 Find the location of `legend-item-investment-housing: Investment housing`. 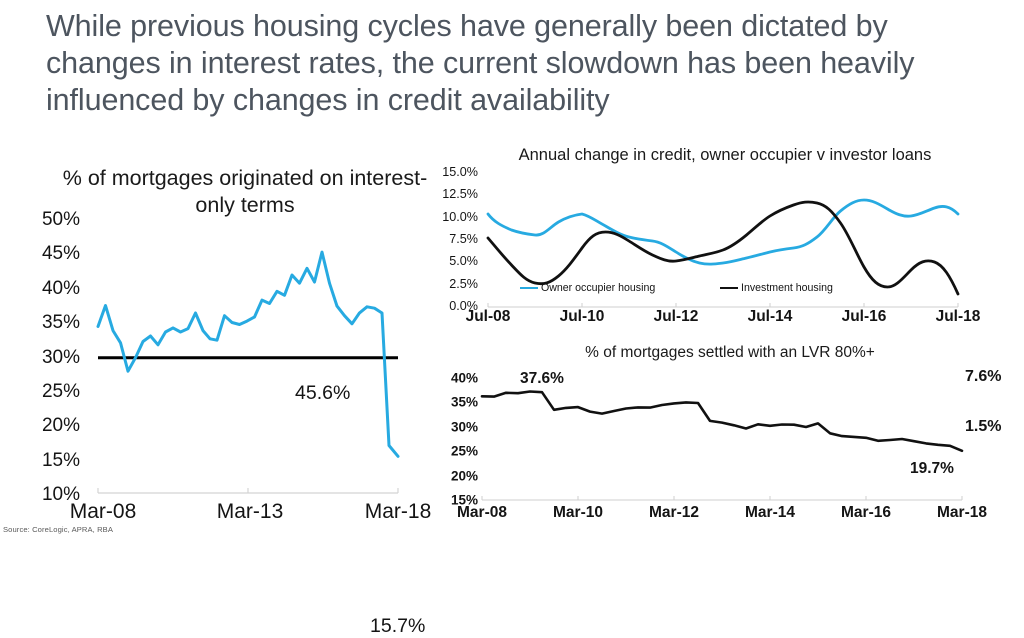

legend-item-investment-housing: Investment housing is located at coordinates (776, 288).